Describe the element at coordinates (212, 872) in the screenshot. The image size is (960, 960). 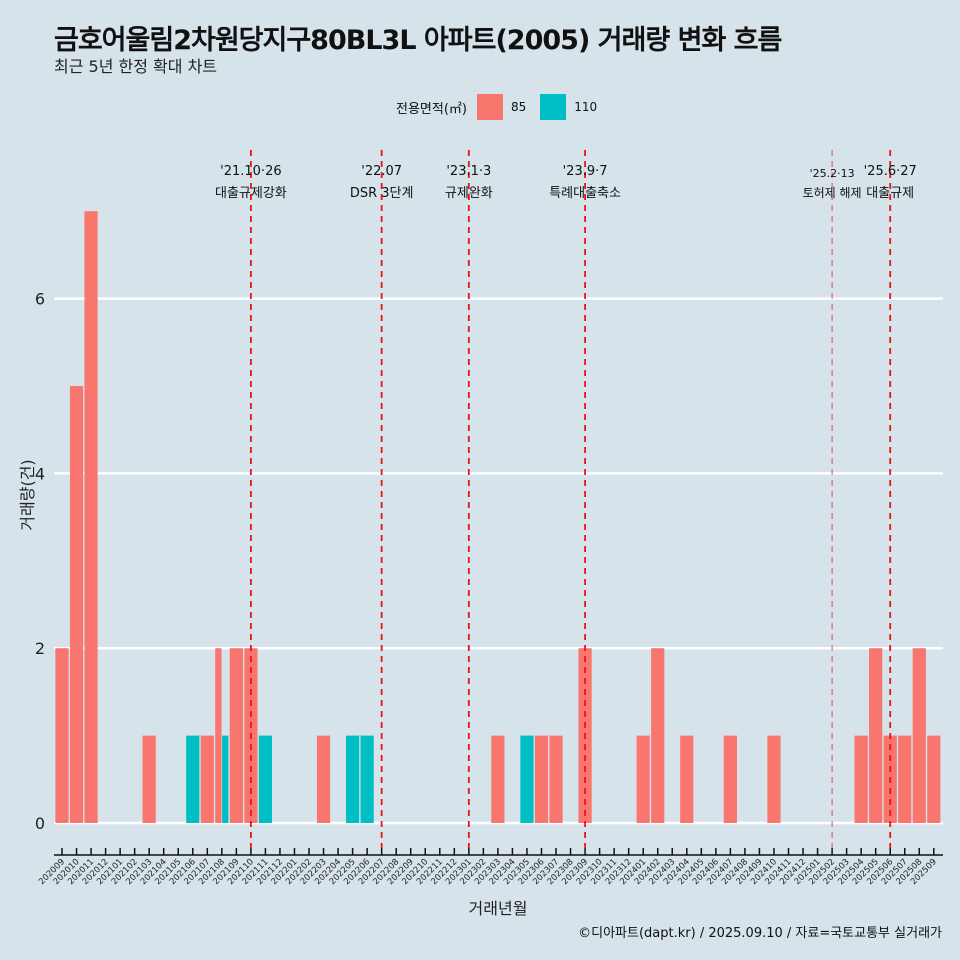
I see `x-tick-label: 202108` at that location.